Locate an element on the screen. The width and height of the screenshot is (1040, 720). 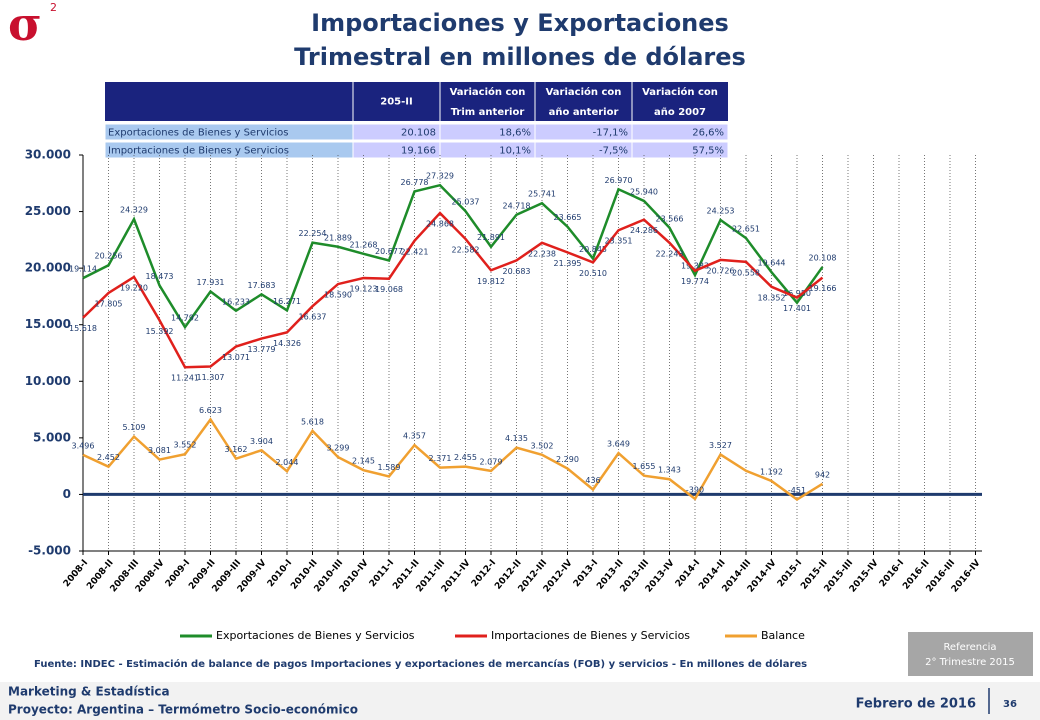
data-label: 3.162 is located at coordinates (236, 449).